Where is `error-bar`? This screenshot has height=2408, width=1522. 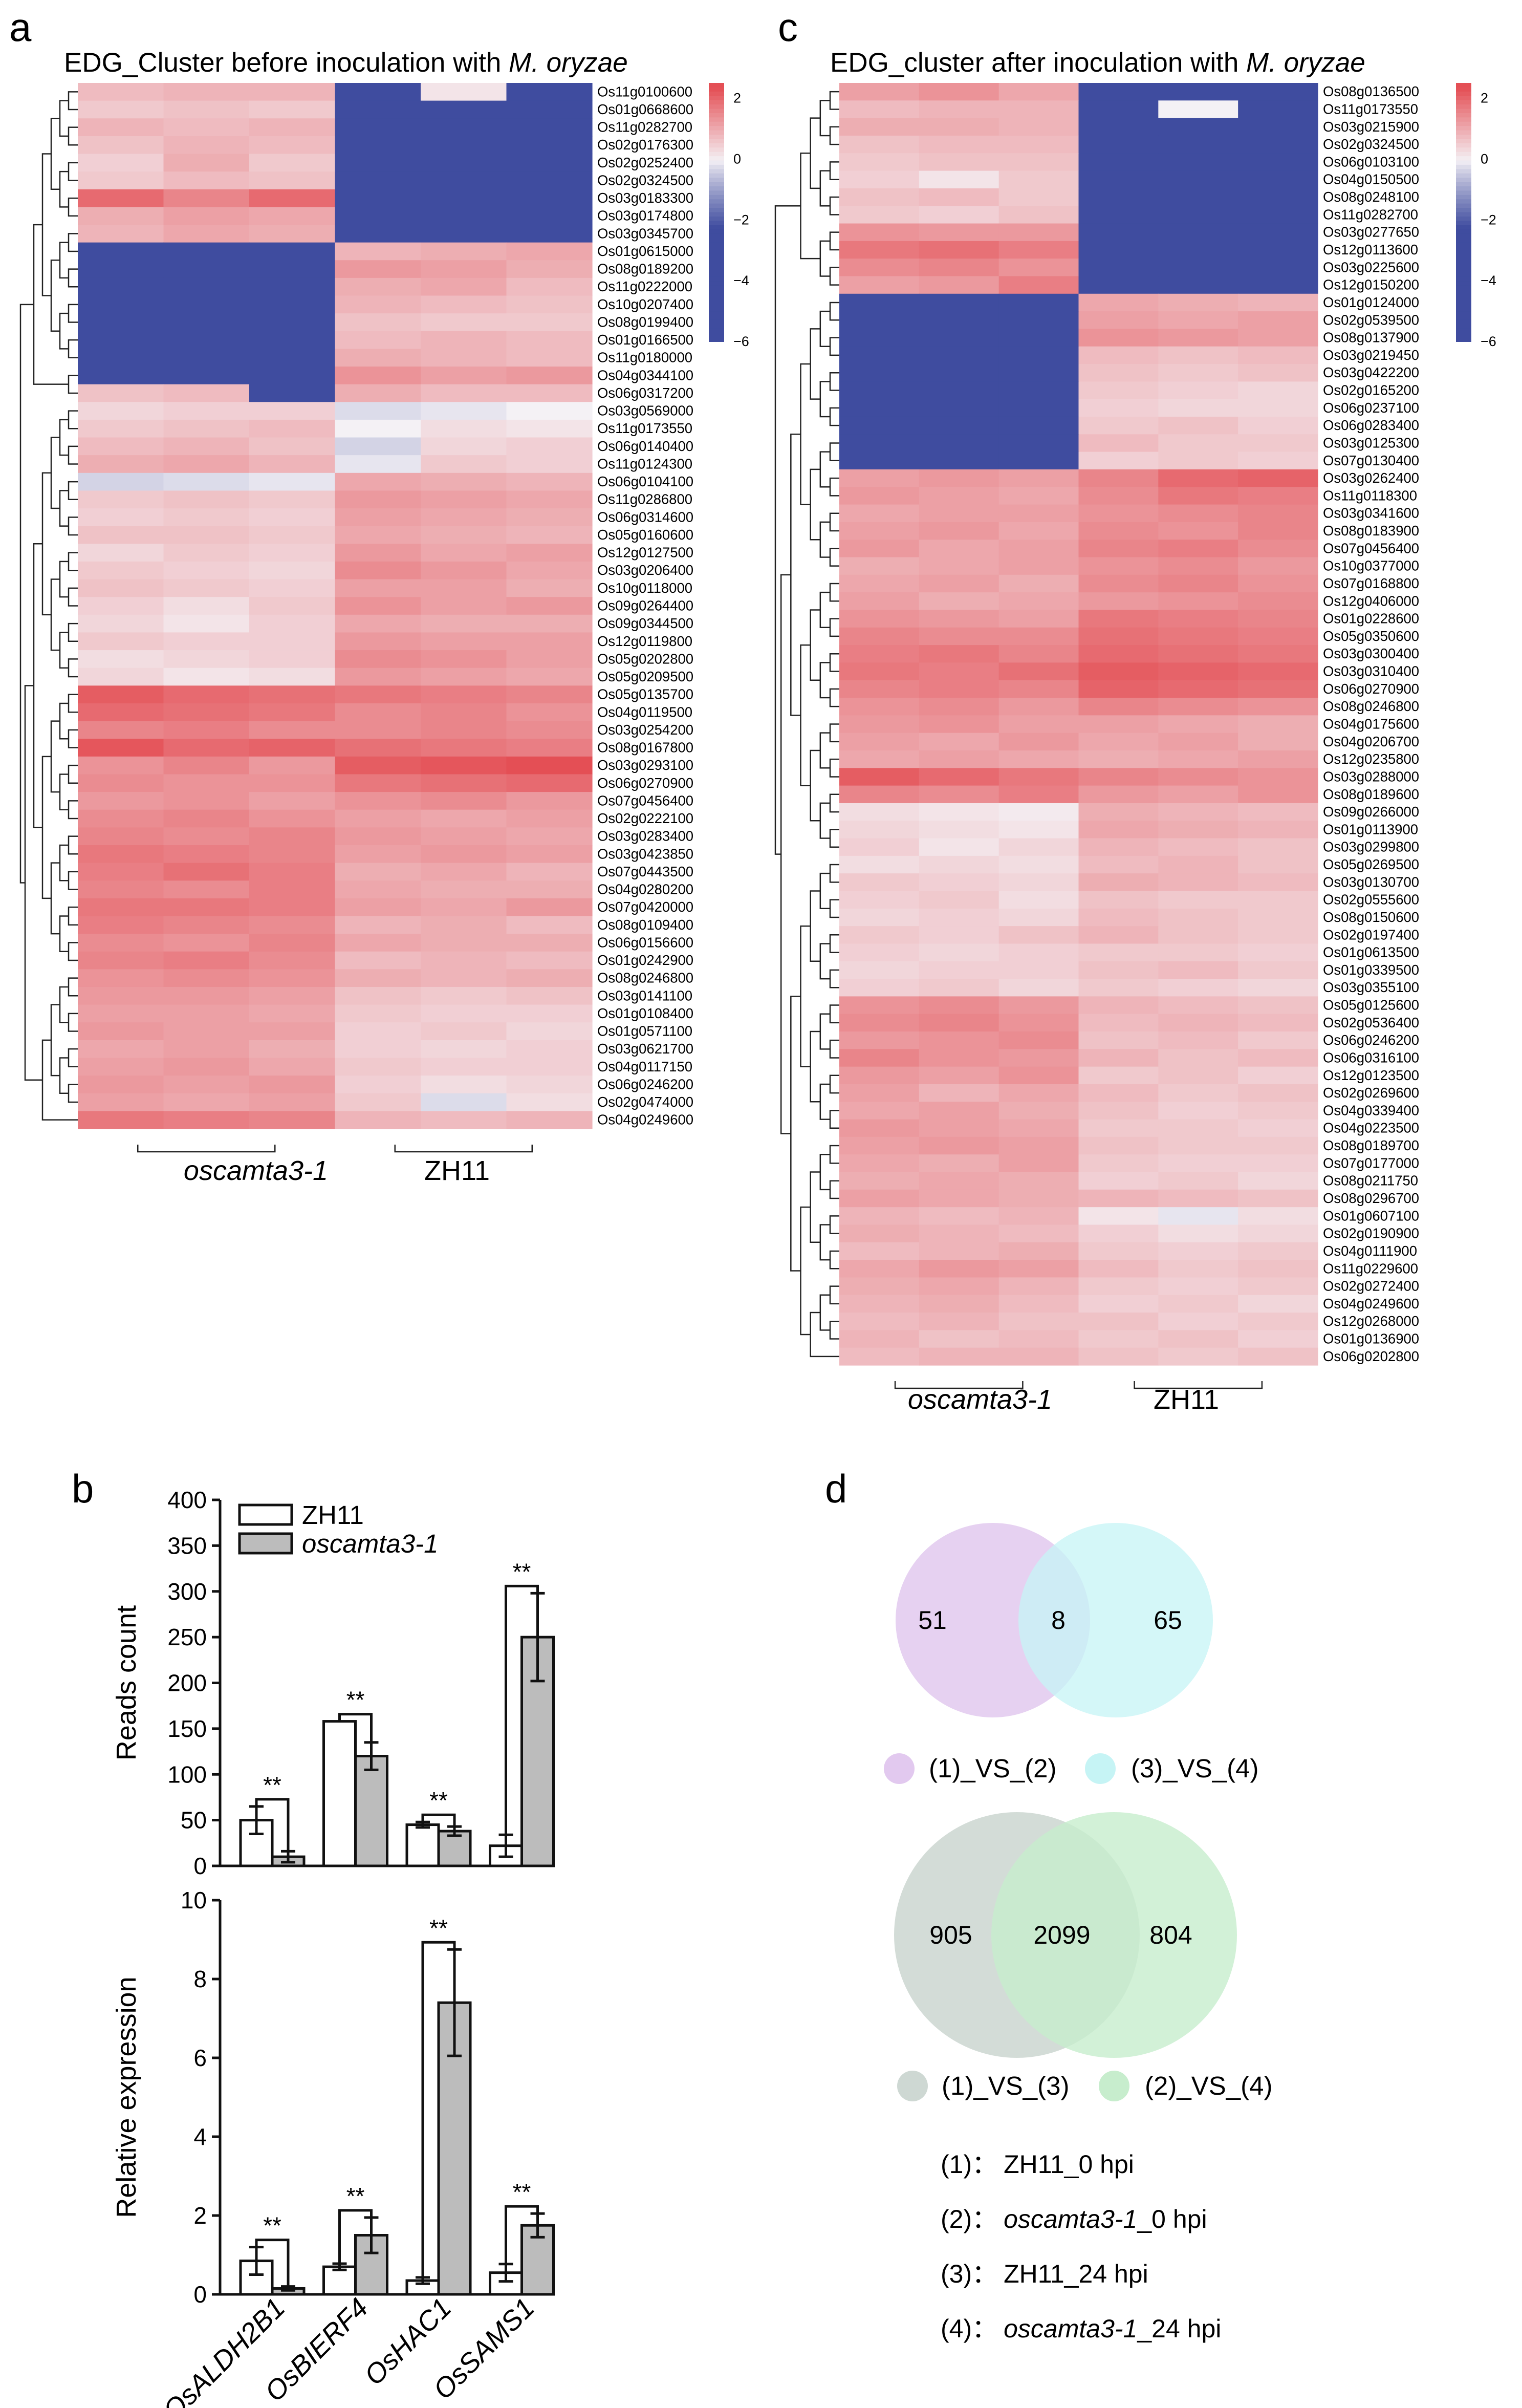
error-bar is located at coordinates (505, 1845).